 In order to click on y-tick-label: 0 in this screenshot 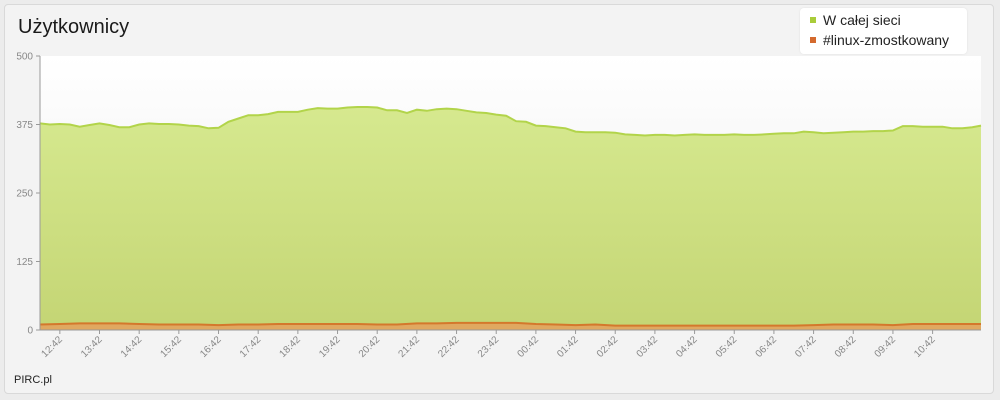, I will do `click(30, 331)`.